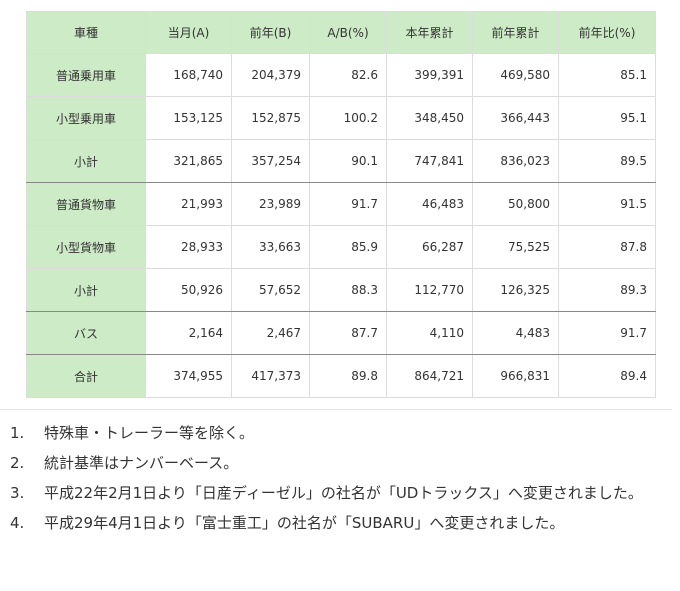 Image resolution: width=680 pixels, height=591 pixels. I want to click on table-row: バス 2,164 2,467 87.7 4,110 4,483 91.7, so click(341, 333).